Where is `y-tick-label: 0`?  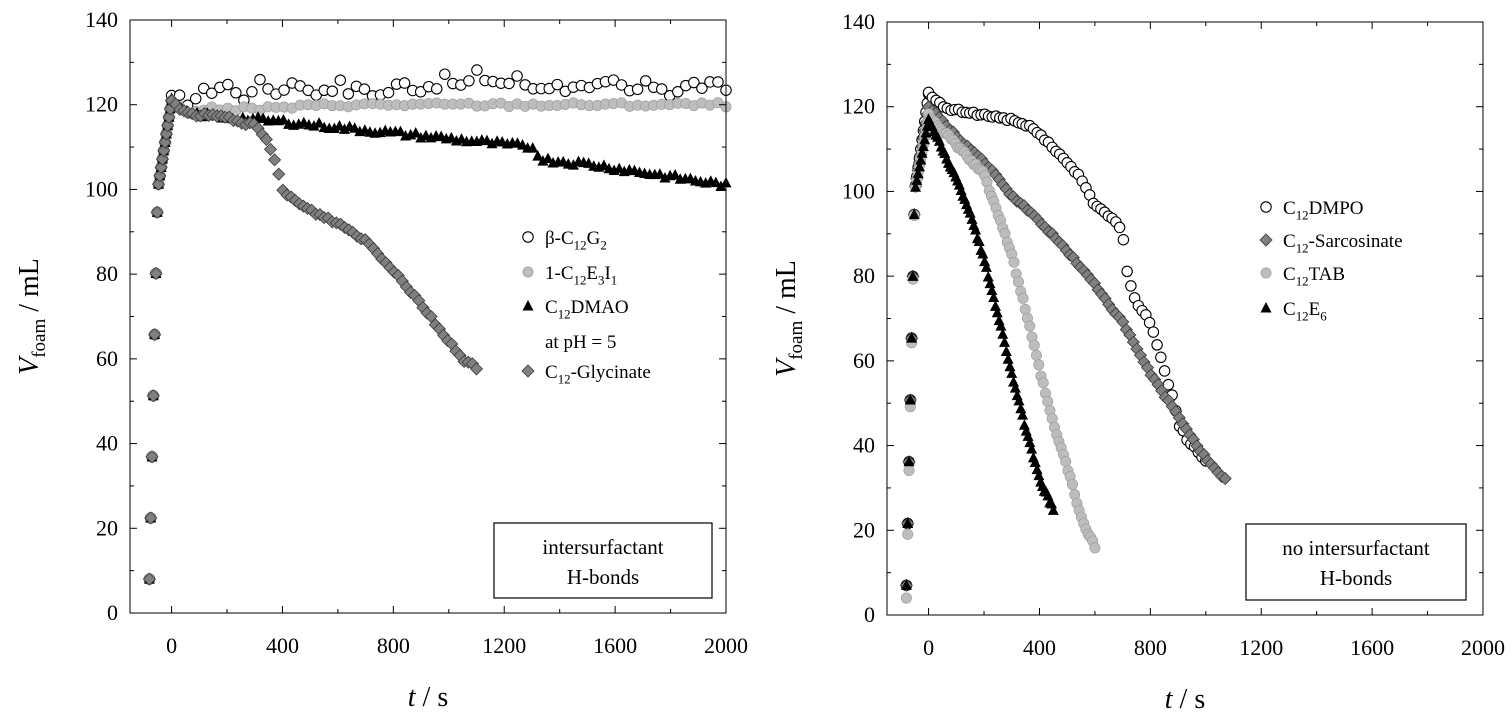
y-tick-label: 0 is located at coordinates (869, 614).